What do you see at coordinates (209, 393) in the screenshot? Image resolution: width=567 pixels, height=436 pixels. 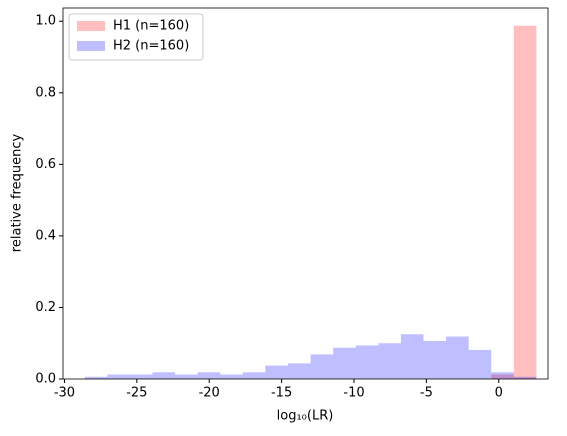 I see `x-tick-label: -20` at bounding box center [209, 393].